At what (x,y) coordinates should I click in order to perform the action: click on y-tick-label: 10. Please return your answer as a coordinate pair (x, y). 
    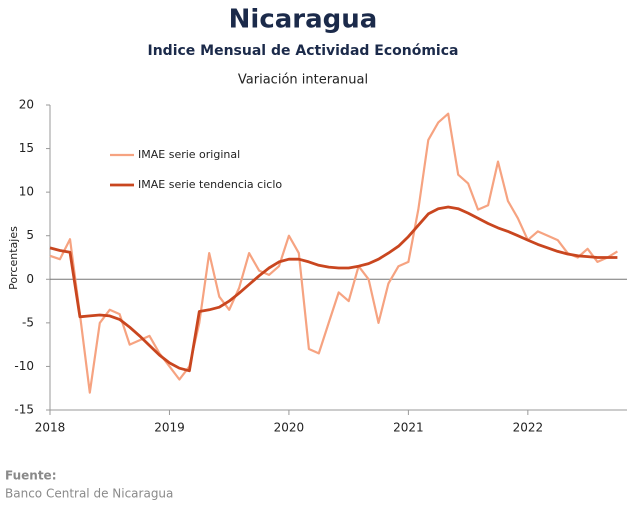
    Looking at the image, I should click on (26, 192).